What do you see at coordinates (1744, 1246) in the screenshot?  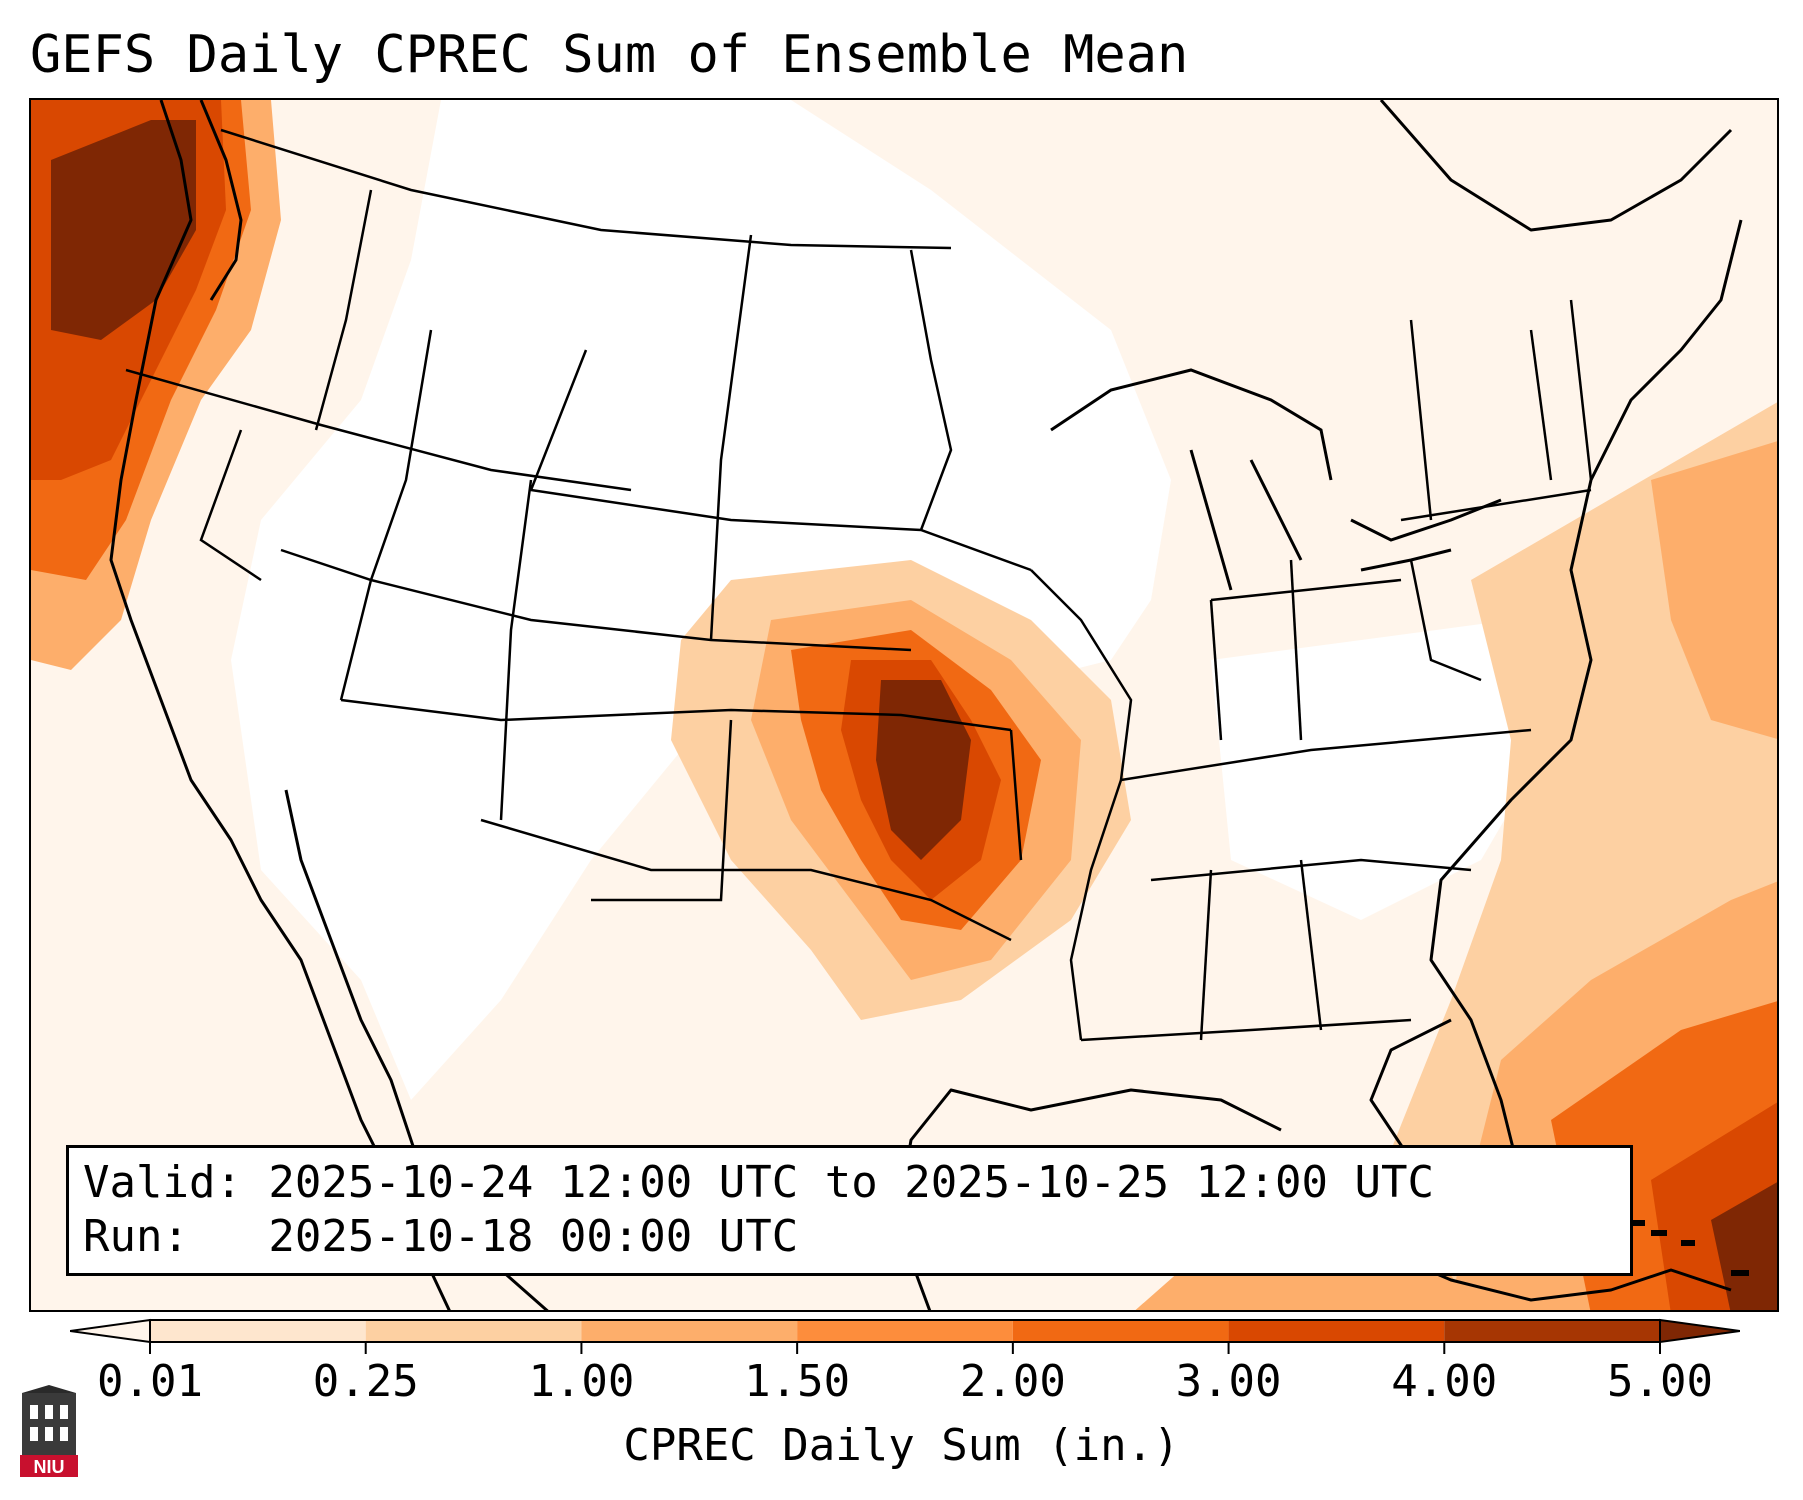 I see `atlantic-max` at bounding box center [1744, 1246].